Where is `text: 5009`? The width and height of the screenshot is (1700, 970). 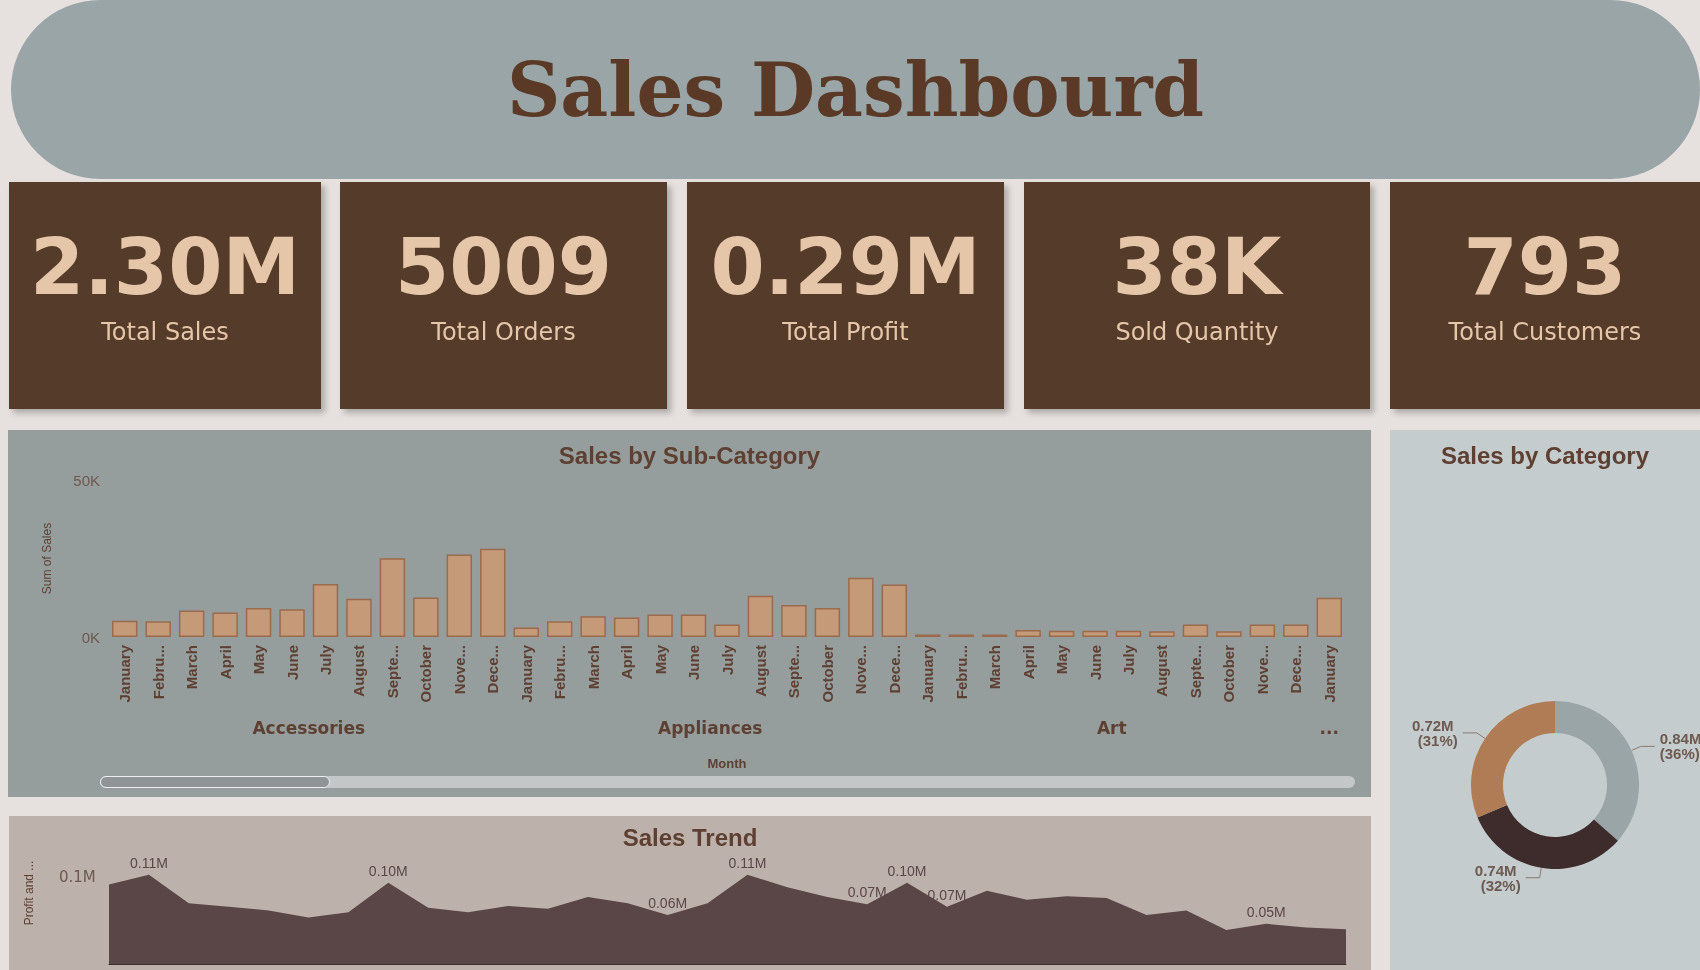 text: 5009 is located at coordinates (503, 267).